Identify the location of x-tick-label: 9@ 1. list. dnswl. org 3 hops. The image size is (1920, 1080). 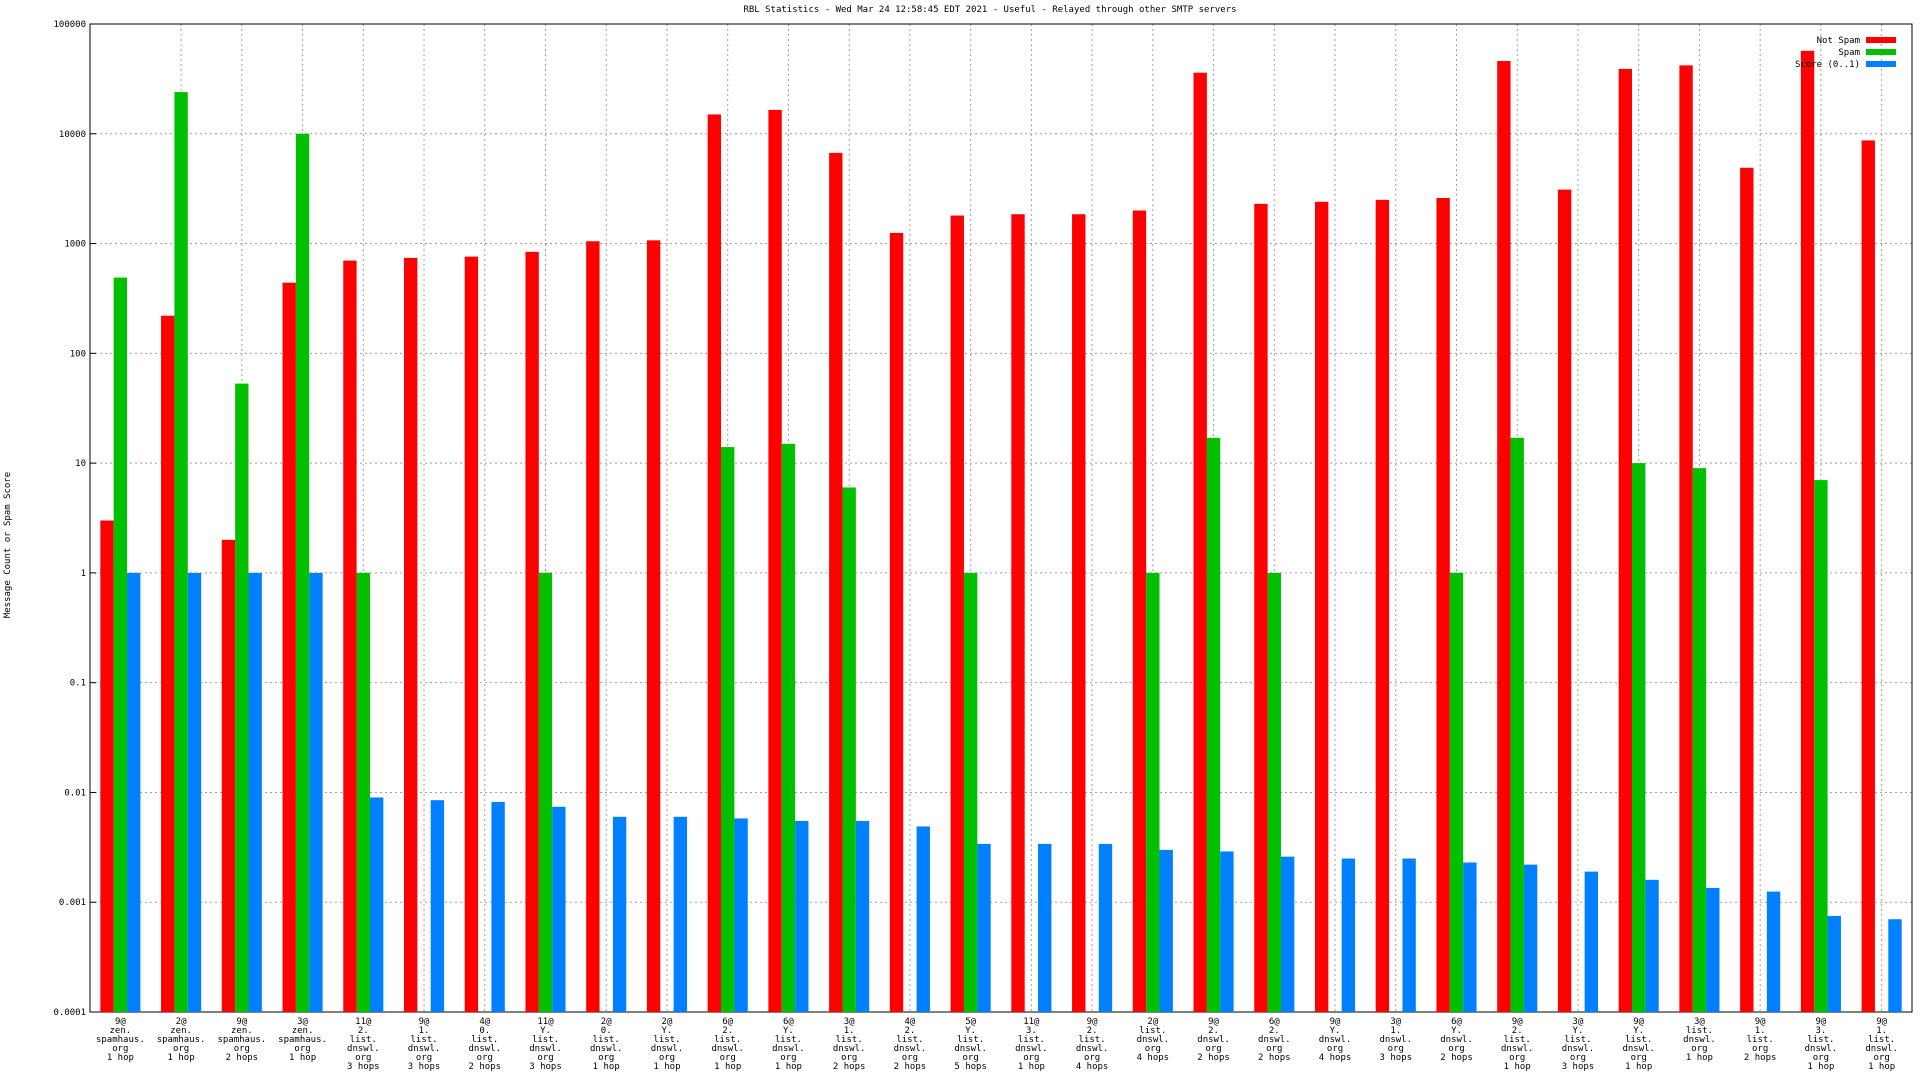
(424, 1044).